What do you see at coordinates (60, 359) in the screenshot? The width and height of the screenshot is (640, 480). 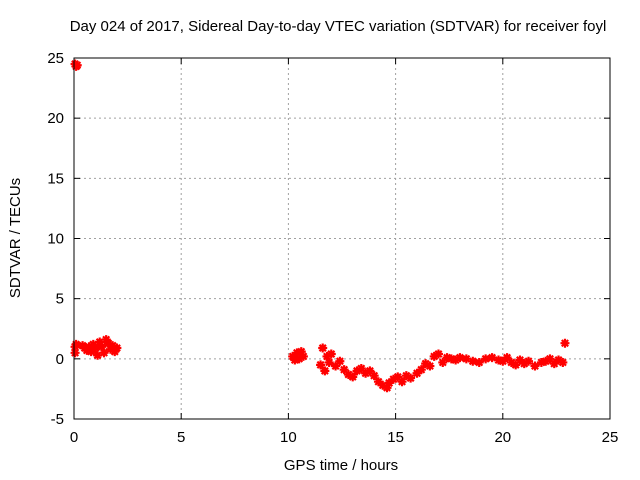 I see `y-tick-label: 0` at bounding box center [60, 359].